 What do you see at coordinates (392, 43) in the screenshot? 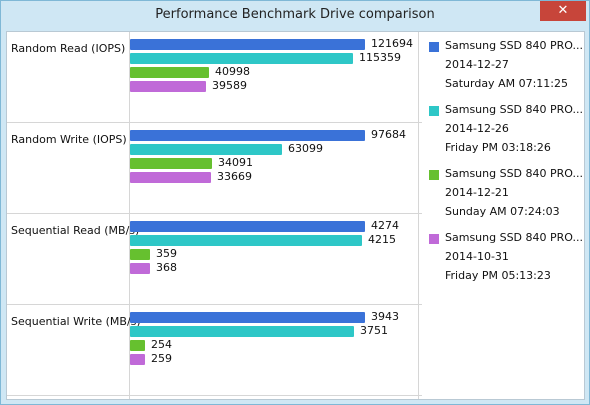
I see `bar-value-label: 121694` at bounding box center [392, 43].